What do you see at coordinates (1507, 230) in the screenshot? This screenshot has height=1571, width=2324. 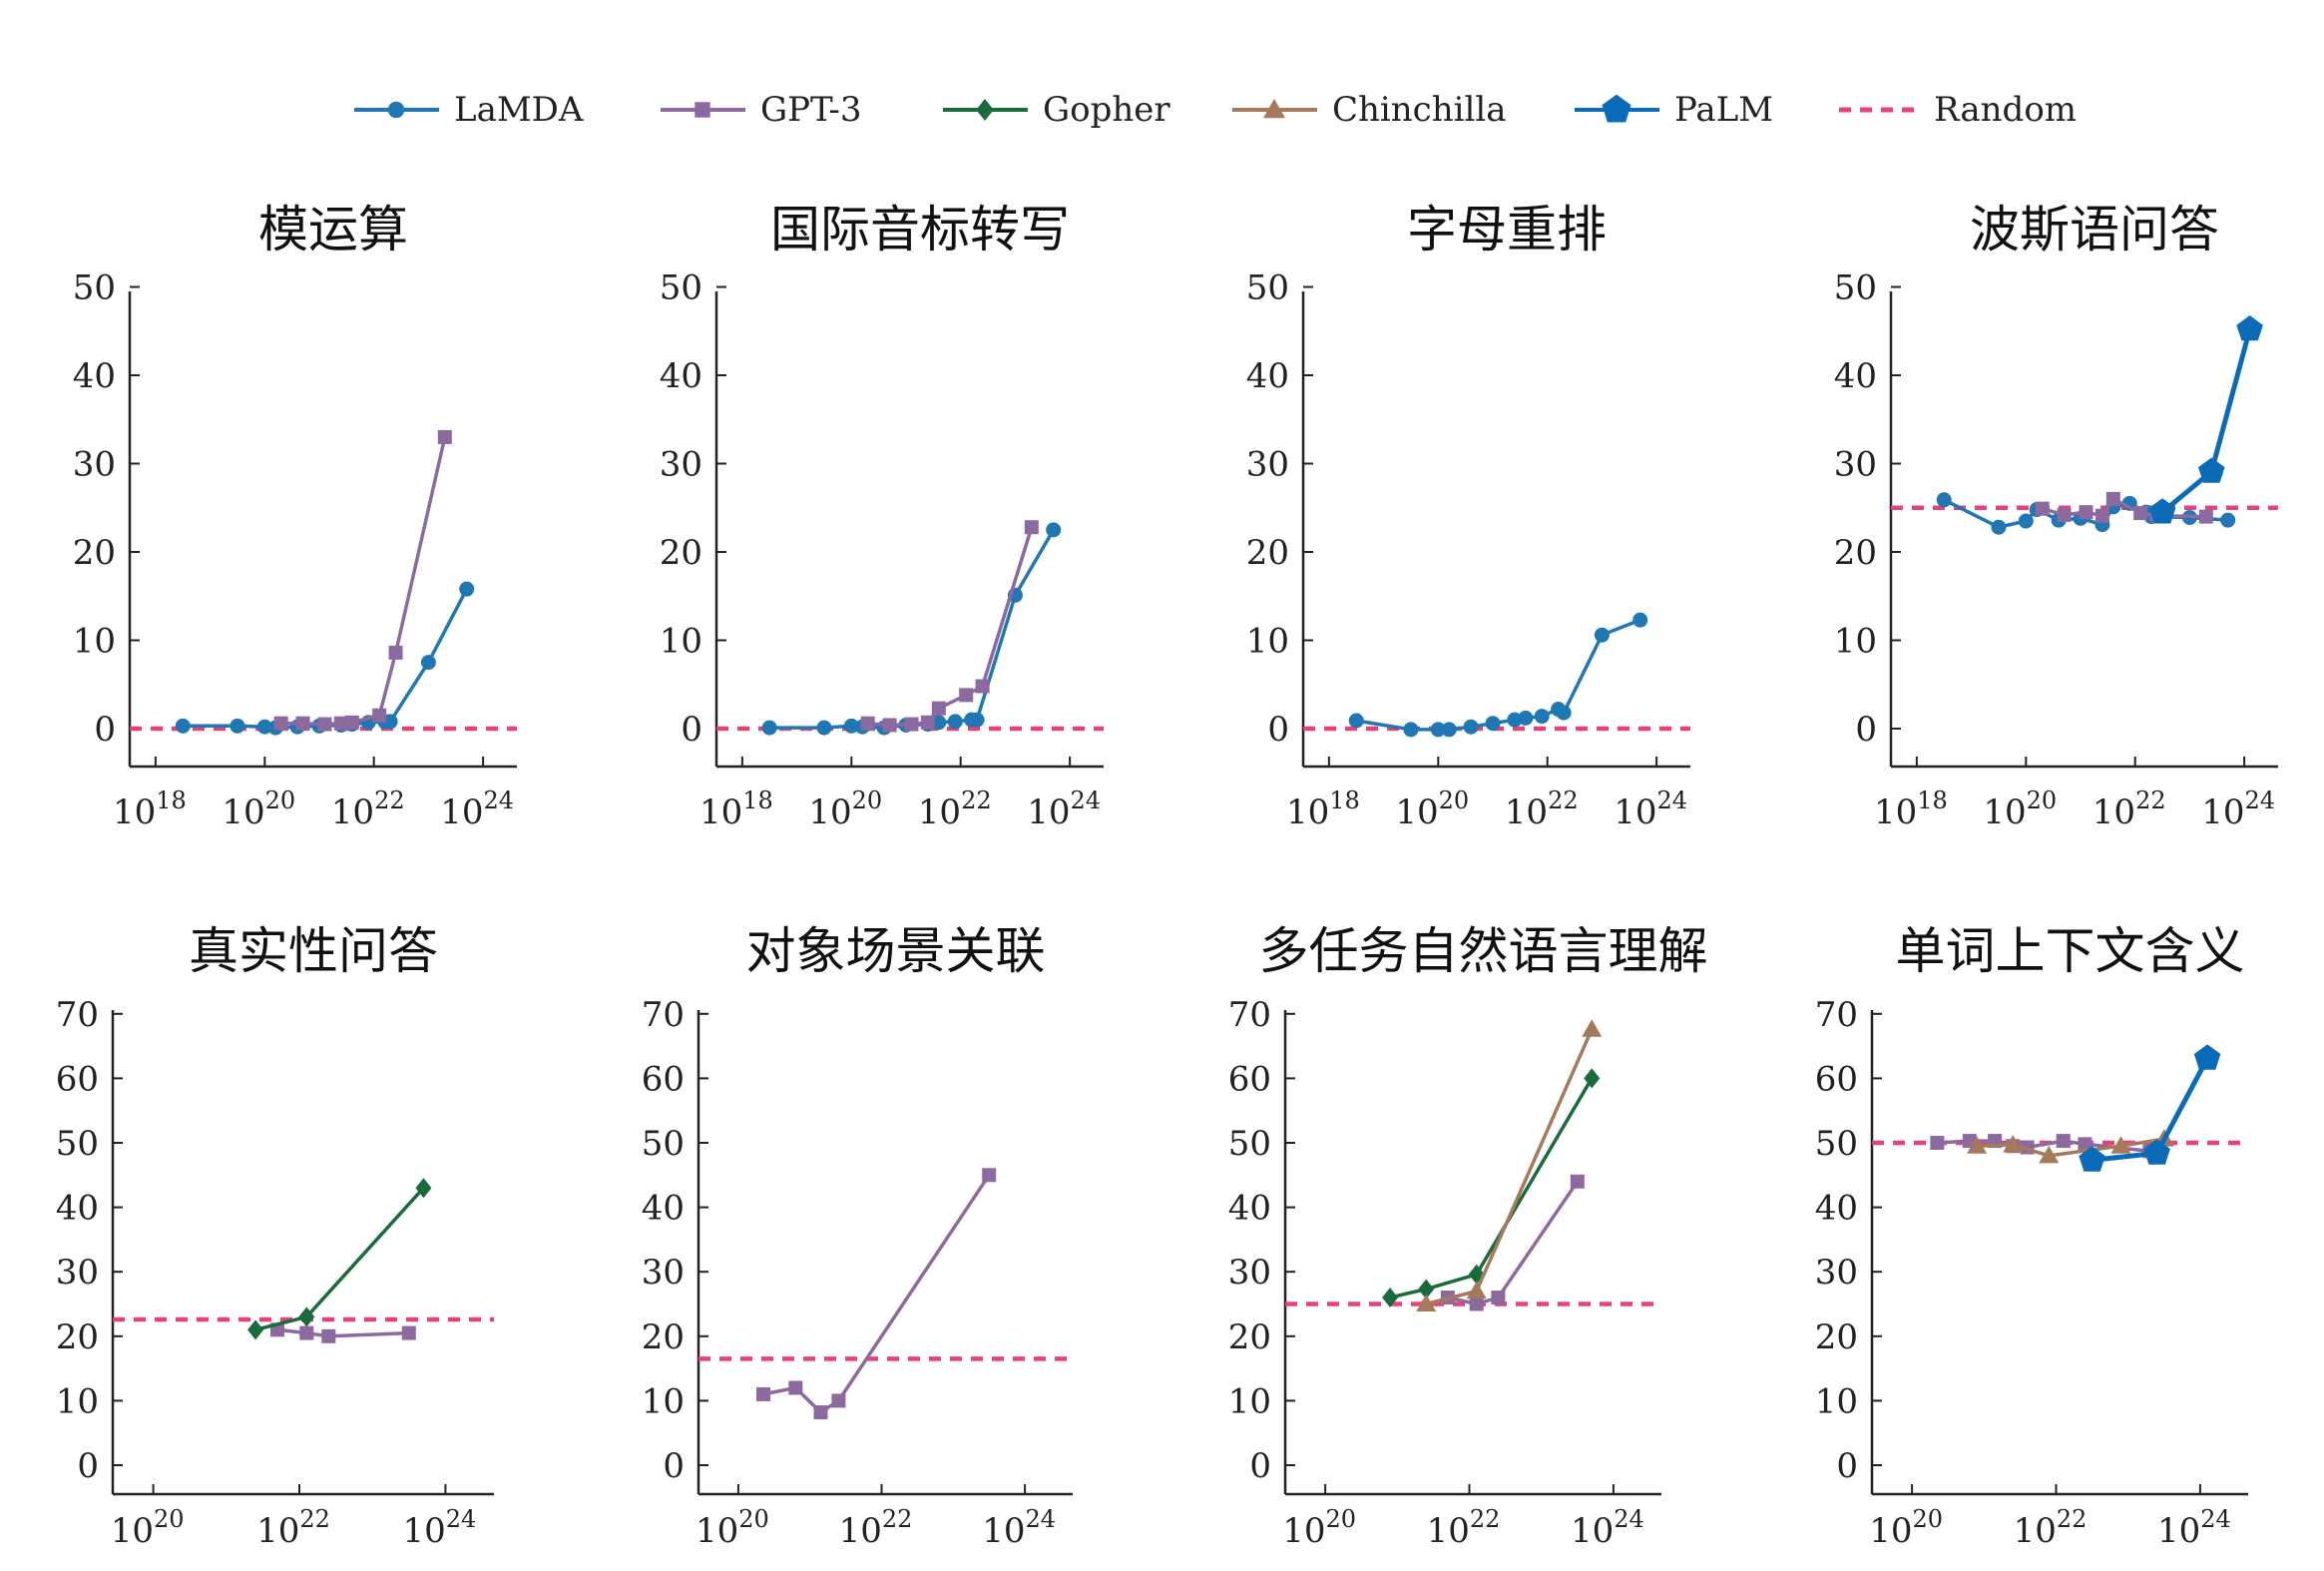 I see `chart-title: 字母重排` at bounding box center [1507, 230].